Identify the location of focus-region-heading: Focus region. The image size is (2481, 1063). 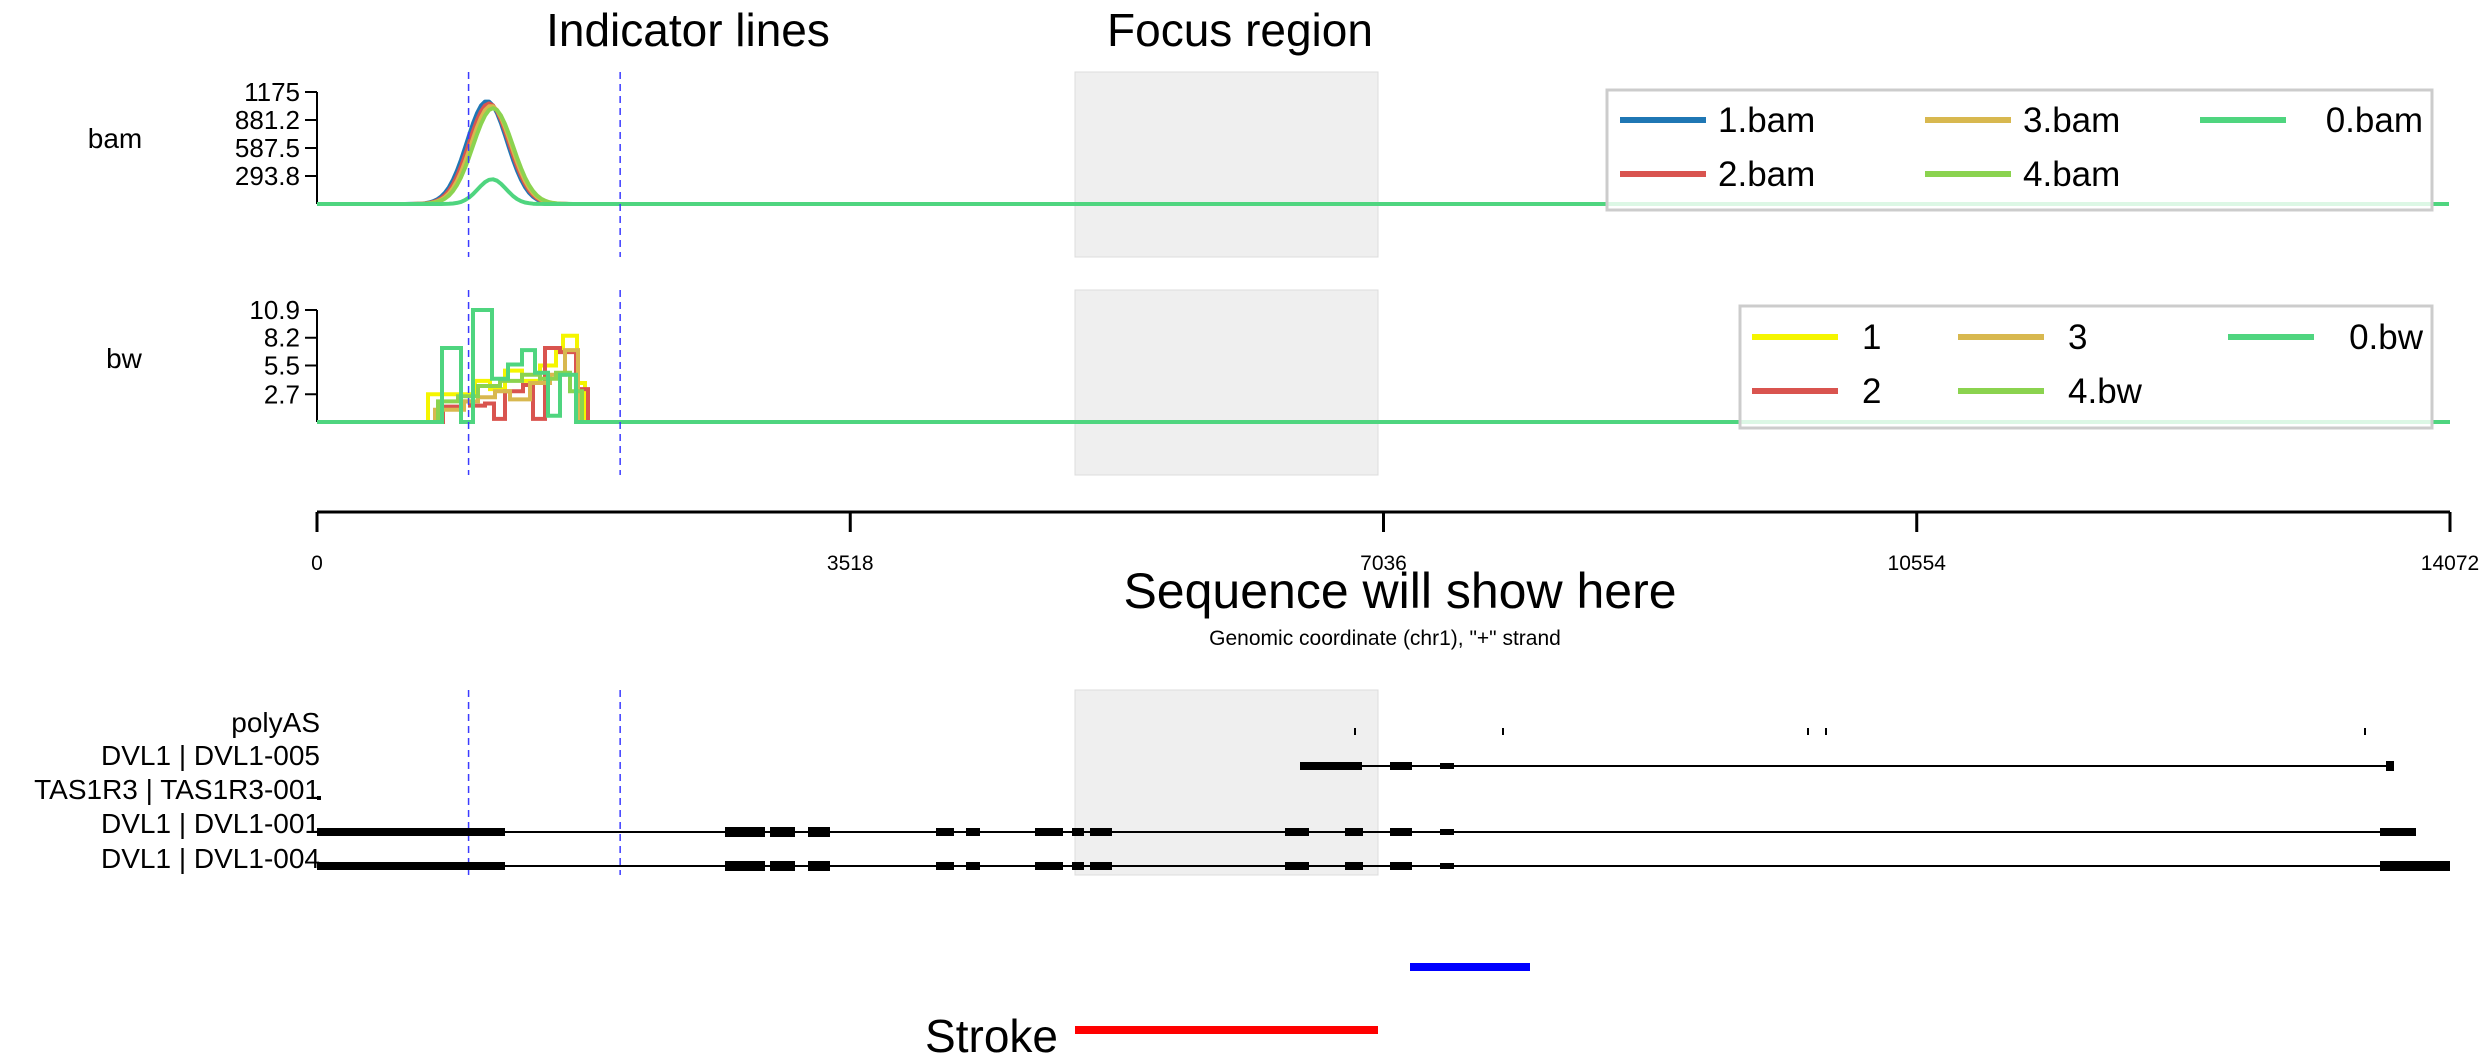
(1240, 30).